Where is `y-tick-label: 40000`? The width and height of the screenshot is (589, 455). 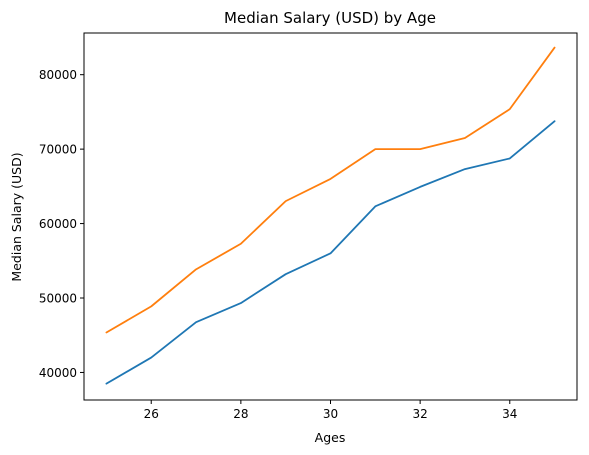 y-tick-label: 40000 is located at coordinates (58, 373).